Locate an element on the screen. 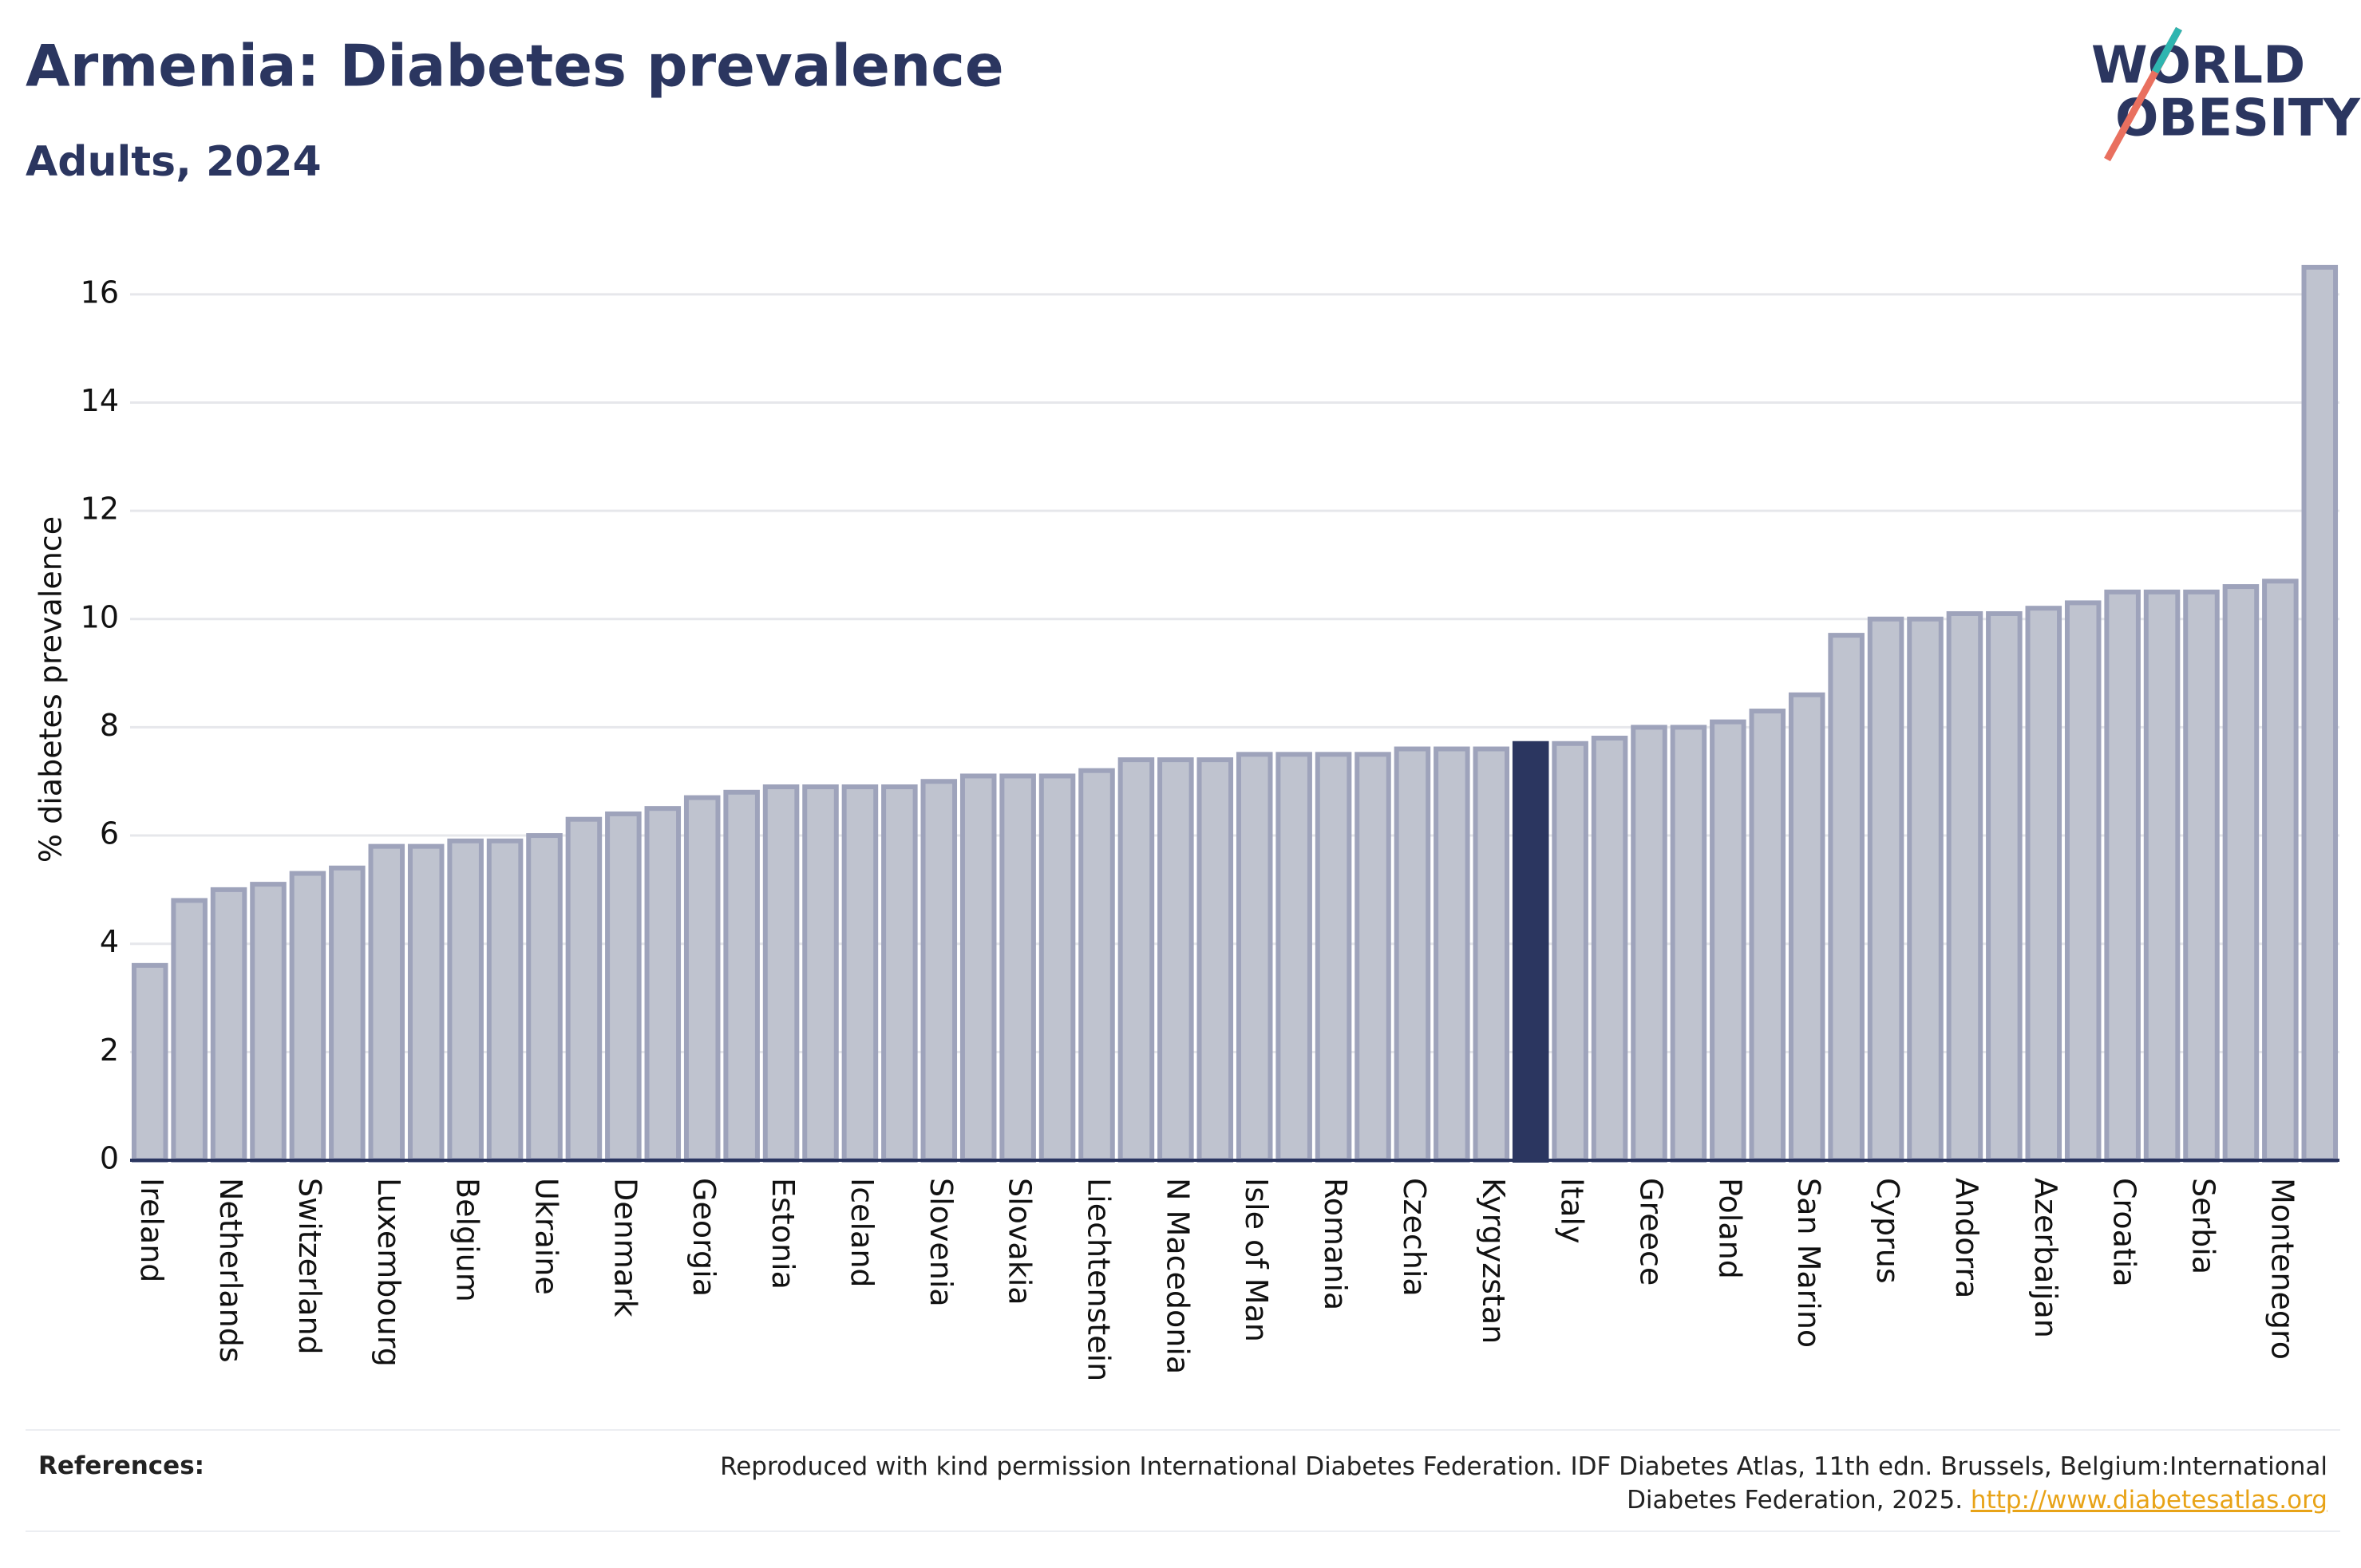  x-tick-label: Denmark is located at coordinates (625, 1247).